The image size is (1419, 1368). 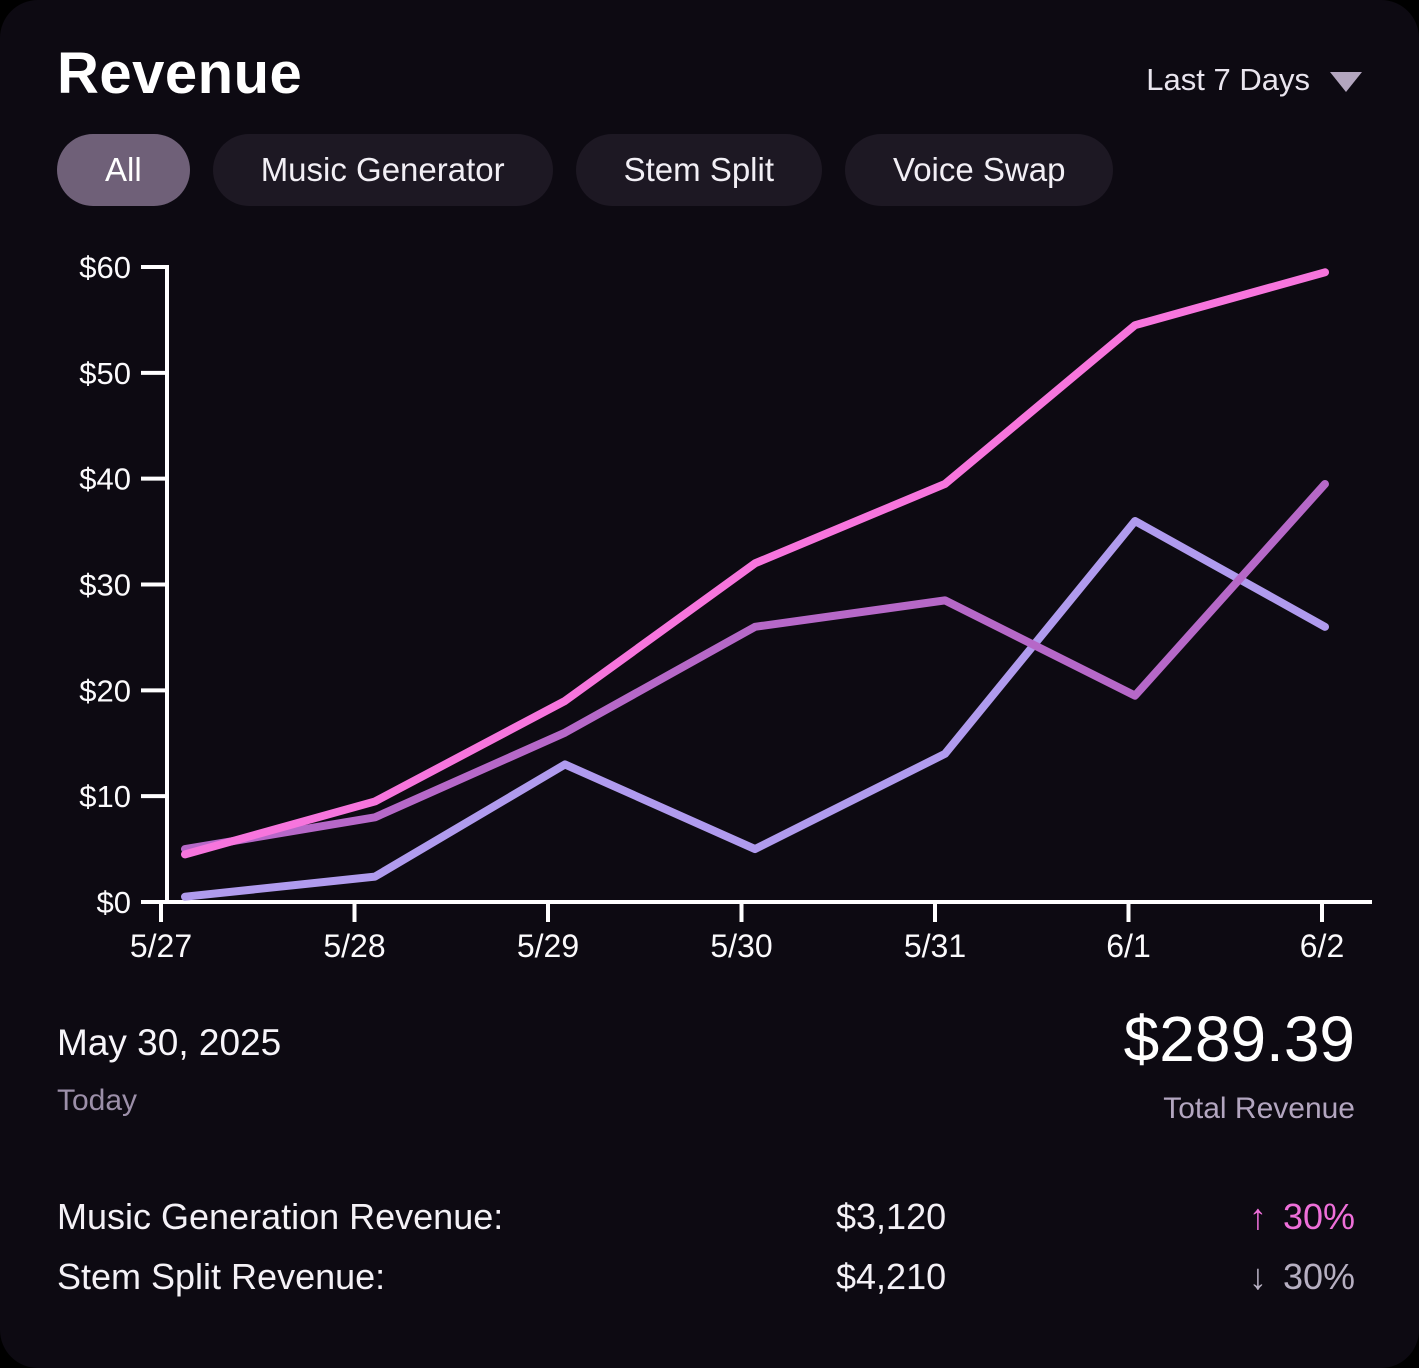 What do you see at coordinates (1257, 1216) in the screenshot?
I see `arrow-up-icon: ↑` at bounding box center [1257, 1216].